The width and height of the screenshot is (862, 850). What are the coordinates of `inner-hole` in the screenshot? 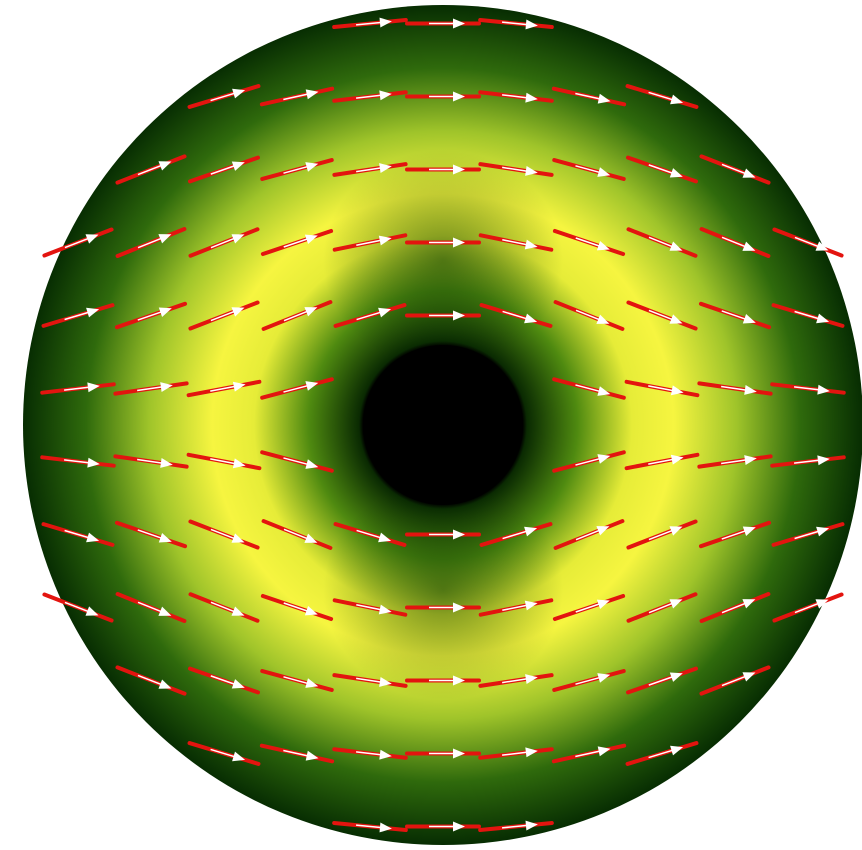 It's located at (443, 425).